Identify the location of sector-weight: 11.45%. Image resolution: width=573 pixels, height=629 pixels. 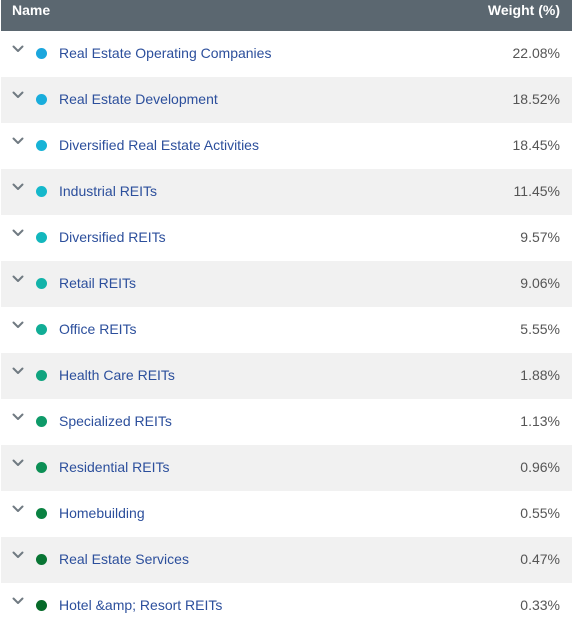
(536, 191).